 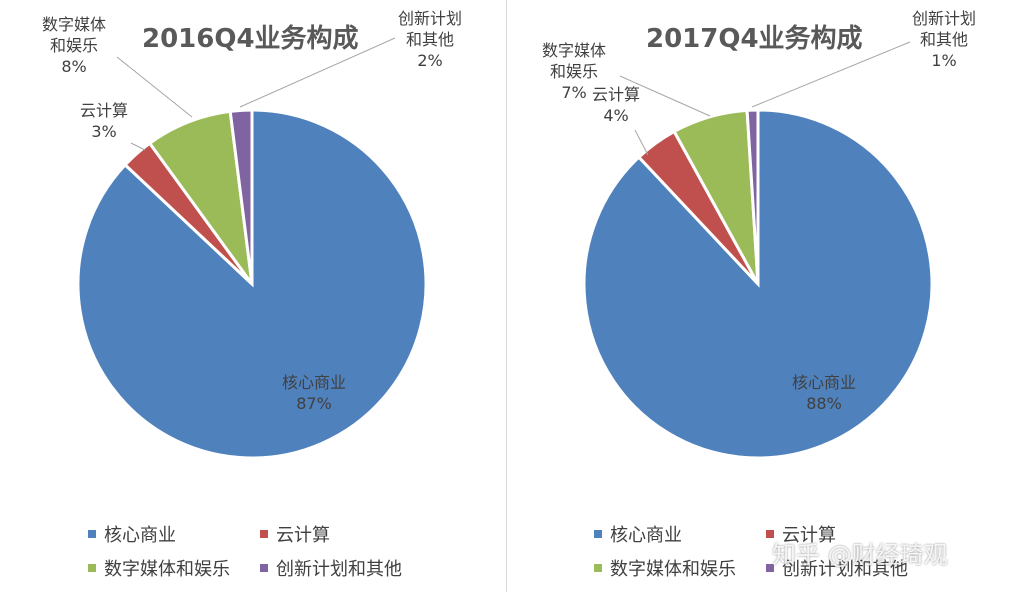 What do you see at coordinates (754, 39) in the screenshot?
I see `chart-title: 2017Q4业务构成` at bounding box center [754, 39].